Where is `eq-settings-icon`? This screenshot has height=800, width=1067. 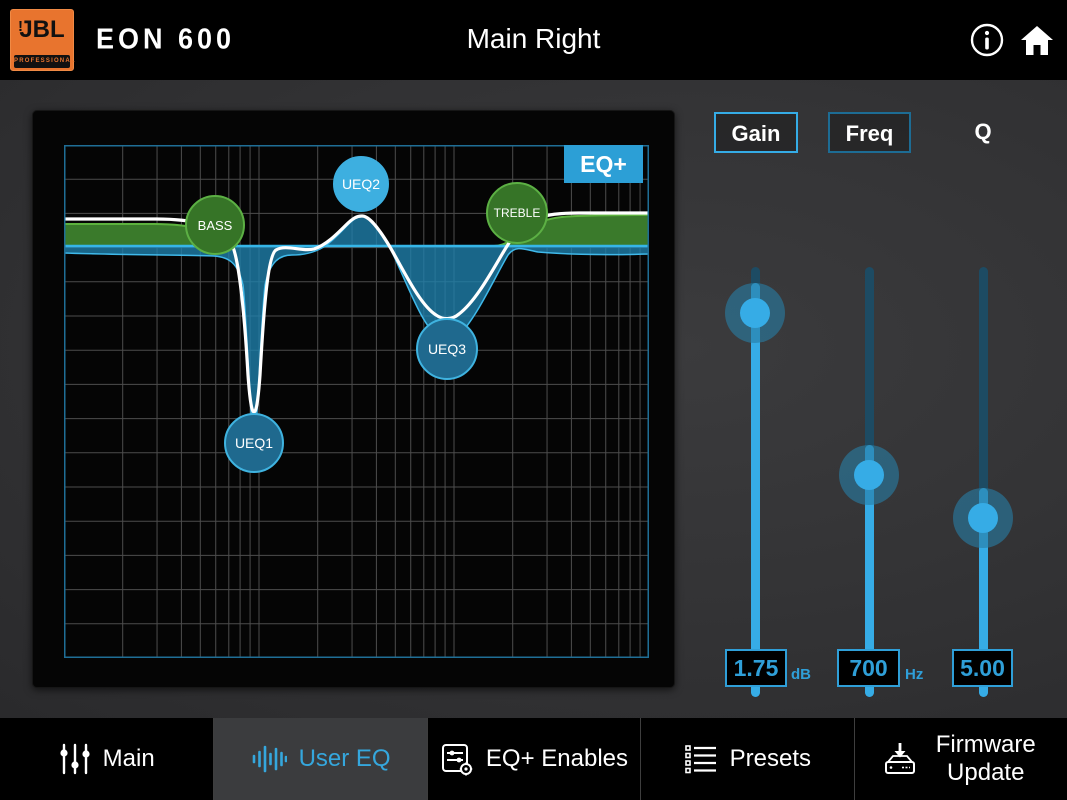 eq-settings-icon is located at coordinates (457, 759).